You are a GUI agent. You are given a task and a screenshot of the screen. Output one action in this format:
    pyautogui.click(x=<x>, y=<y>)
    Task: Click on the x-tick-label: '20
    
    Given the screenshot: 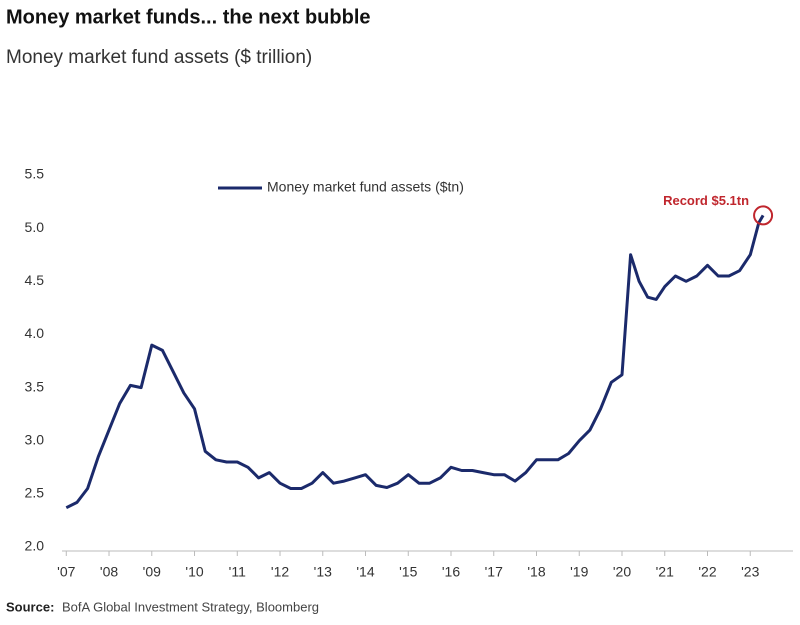 What is the action you would take?
    pyautogui.click(x=622, y=572)
    